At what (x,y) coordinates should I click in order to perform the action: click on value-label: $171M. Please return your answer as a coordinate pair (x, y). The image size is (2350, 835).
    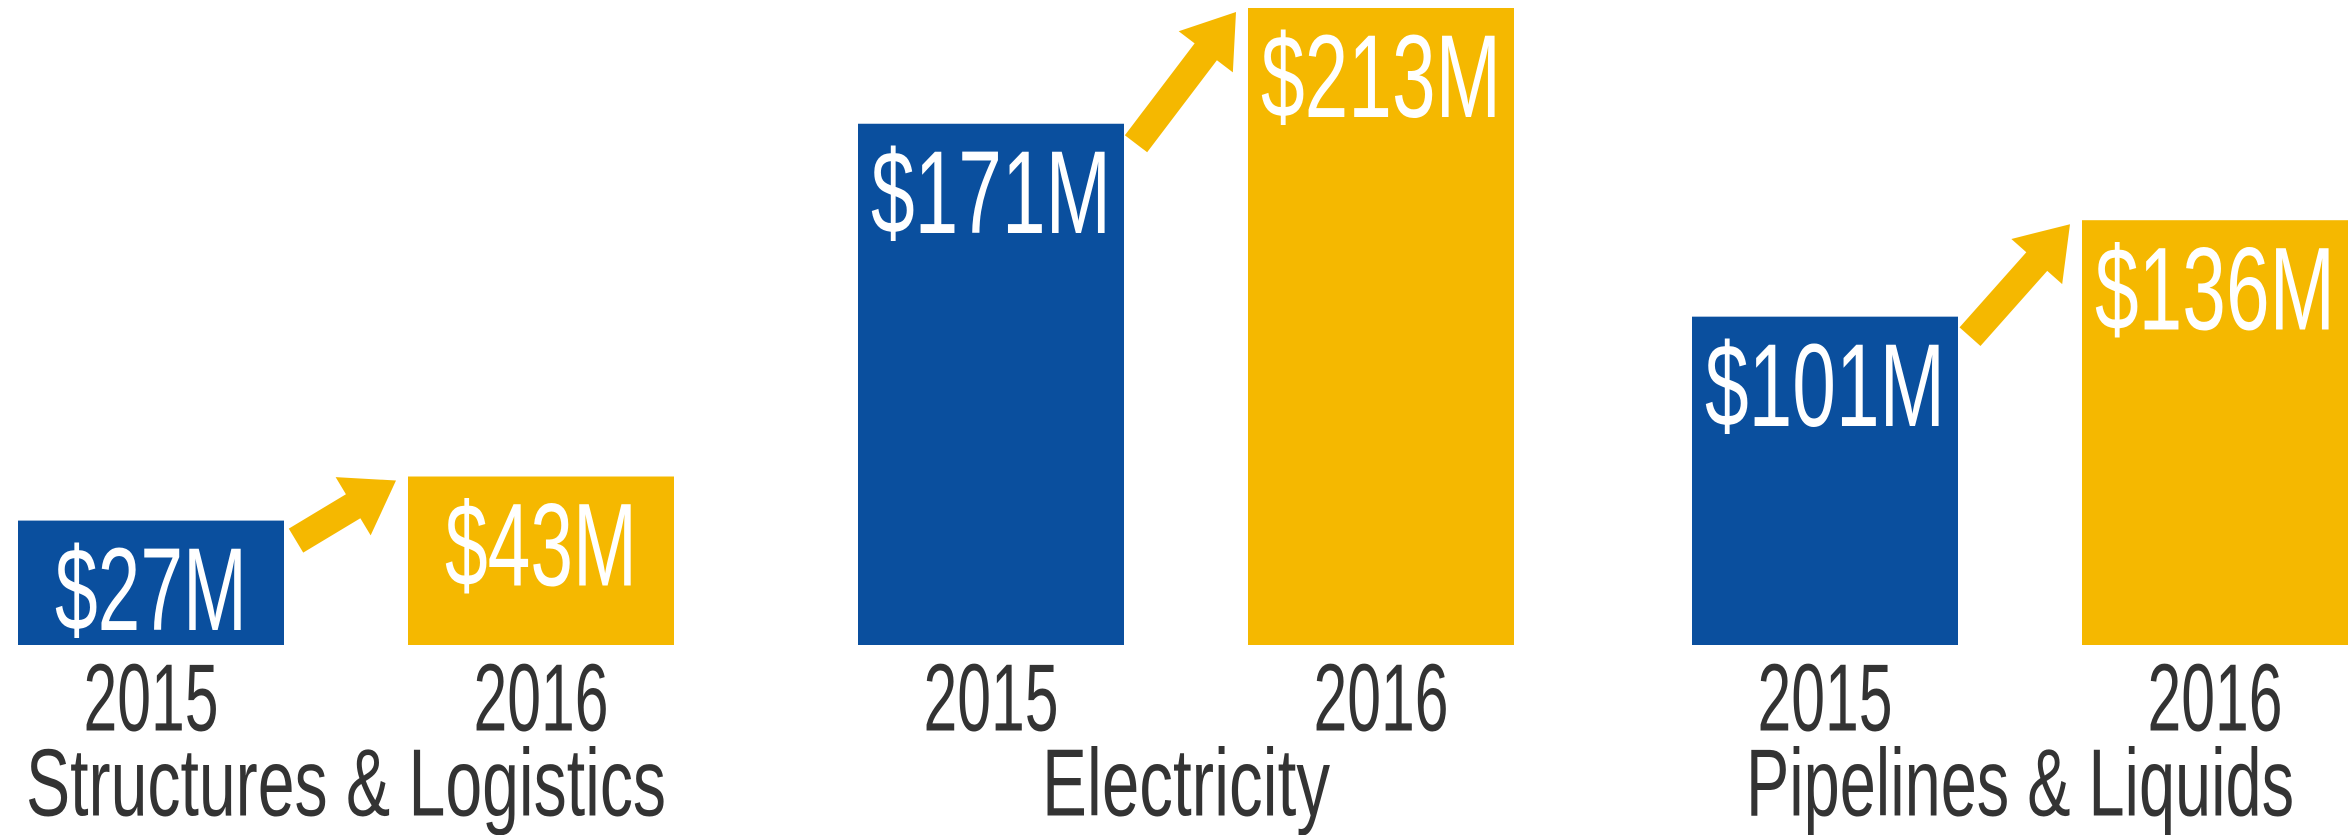
    Looking at the image, I should click on (991, 193).